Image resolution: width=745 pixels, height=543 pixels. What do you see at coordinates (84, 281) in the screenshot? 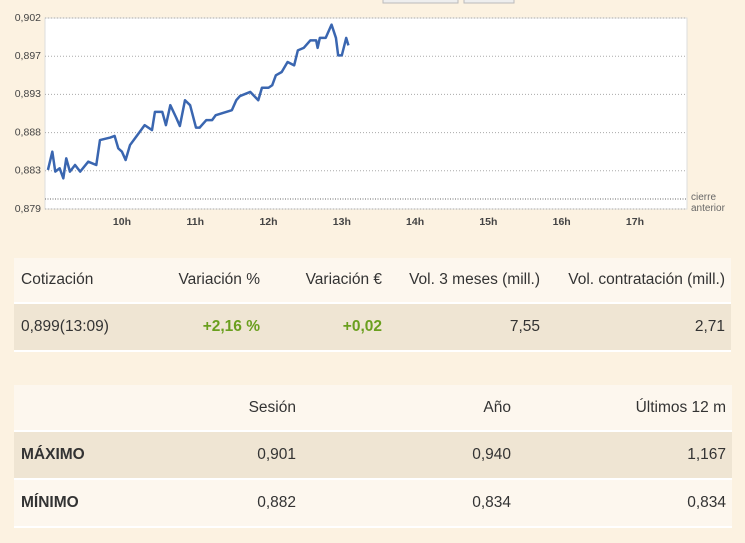
I see `column-header: Cotización` at bounding box center [84, 281].